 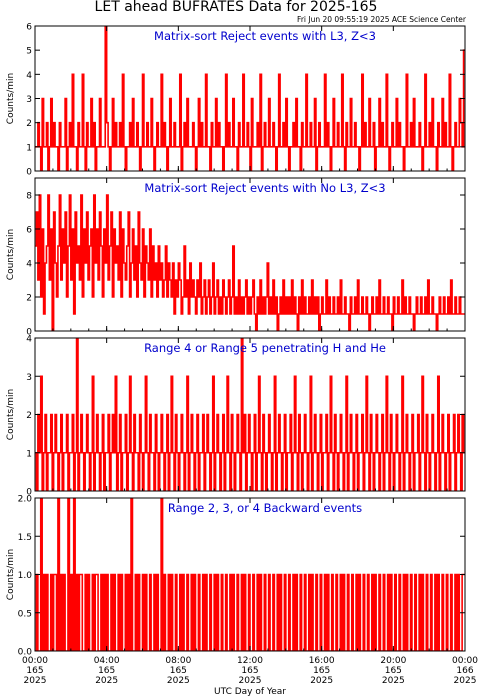 What do you see at coordinates (178, 661) in the screenshot?
I see `x-tick-time: 08:00` at bounding box center [178, 661].